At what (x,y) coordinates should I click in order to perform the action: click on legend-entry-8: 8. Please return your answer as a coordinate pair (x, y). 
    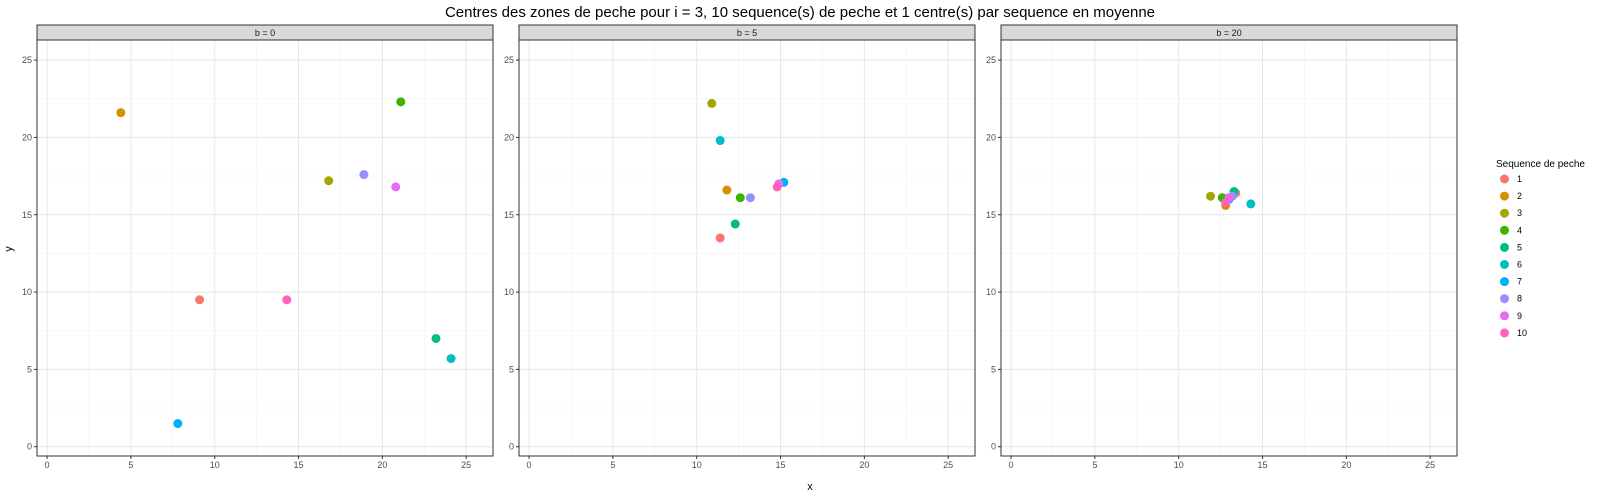
    Looking at the image, I should click on (1509, 299).